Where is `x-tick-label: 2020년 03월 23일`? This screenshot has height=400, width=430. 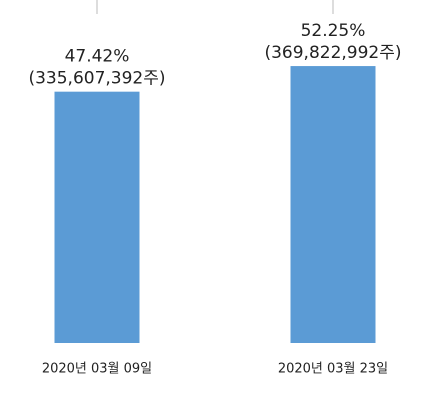 x-tick-label: 2020년 03월 23일 is located at coordinates (333, 369).